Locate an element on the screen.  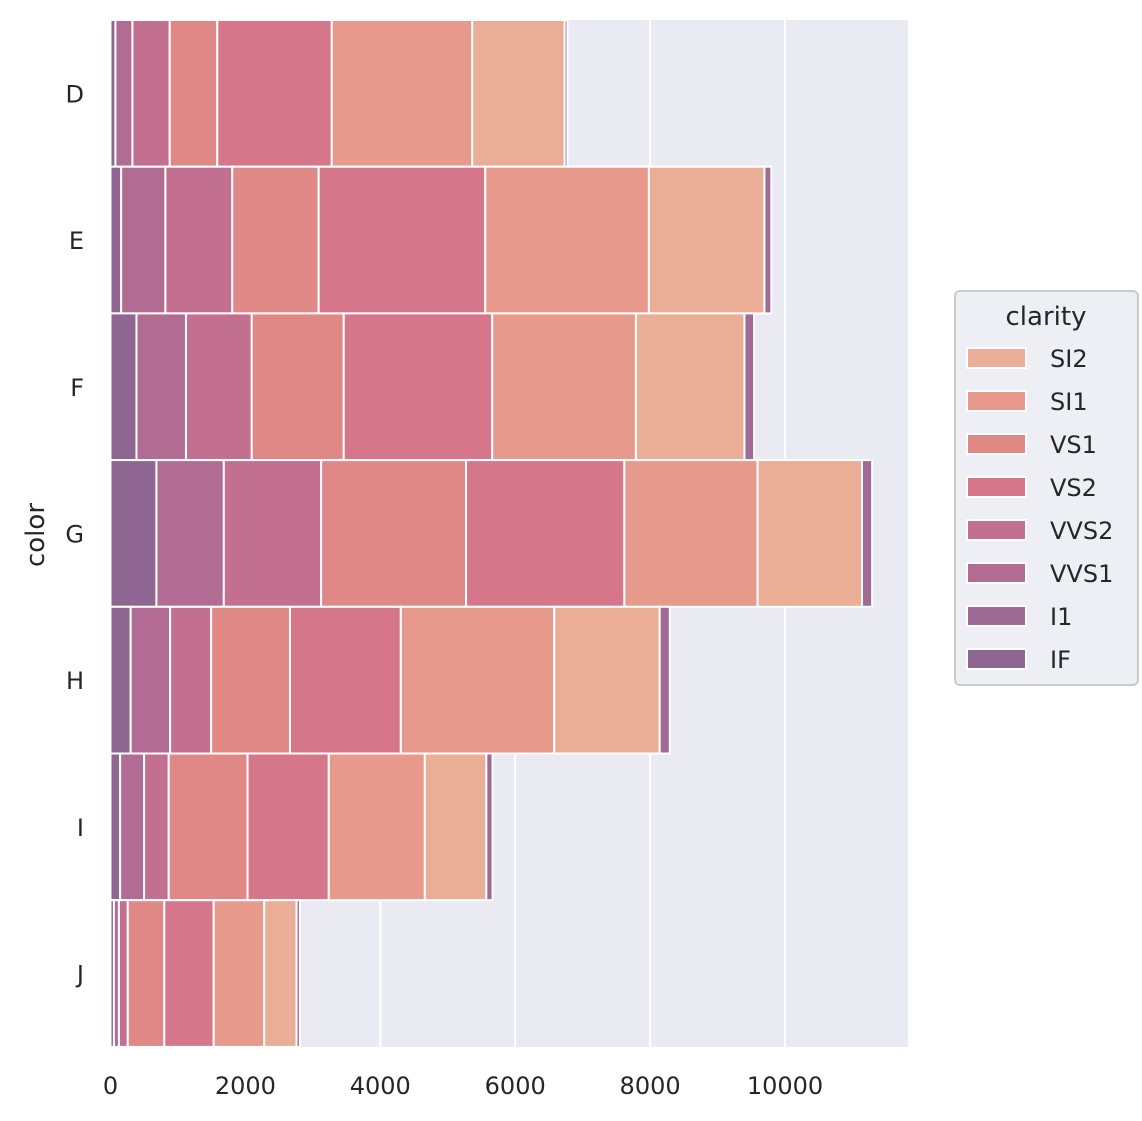
y-tick-label: J is located at coordinates (79, 975).